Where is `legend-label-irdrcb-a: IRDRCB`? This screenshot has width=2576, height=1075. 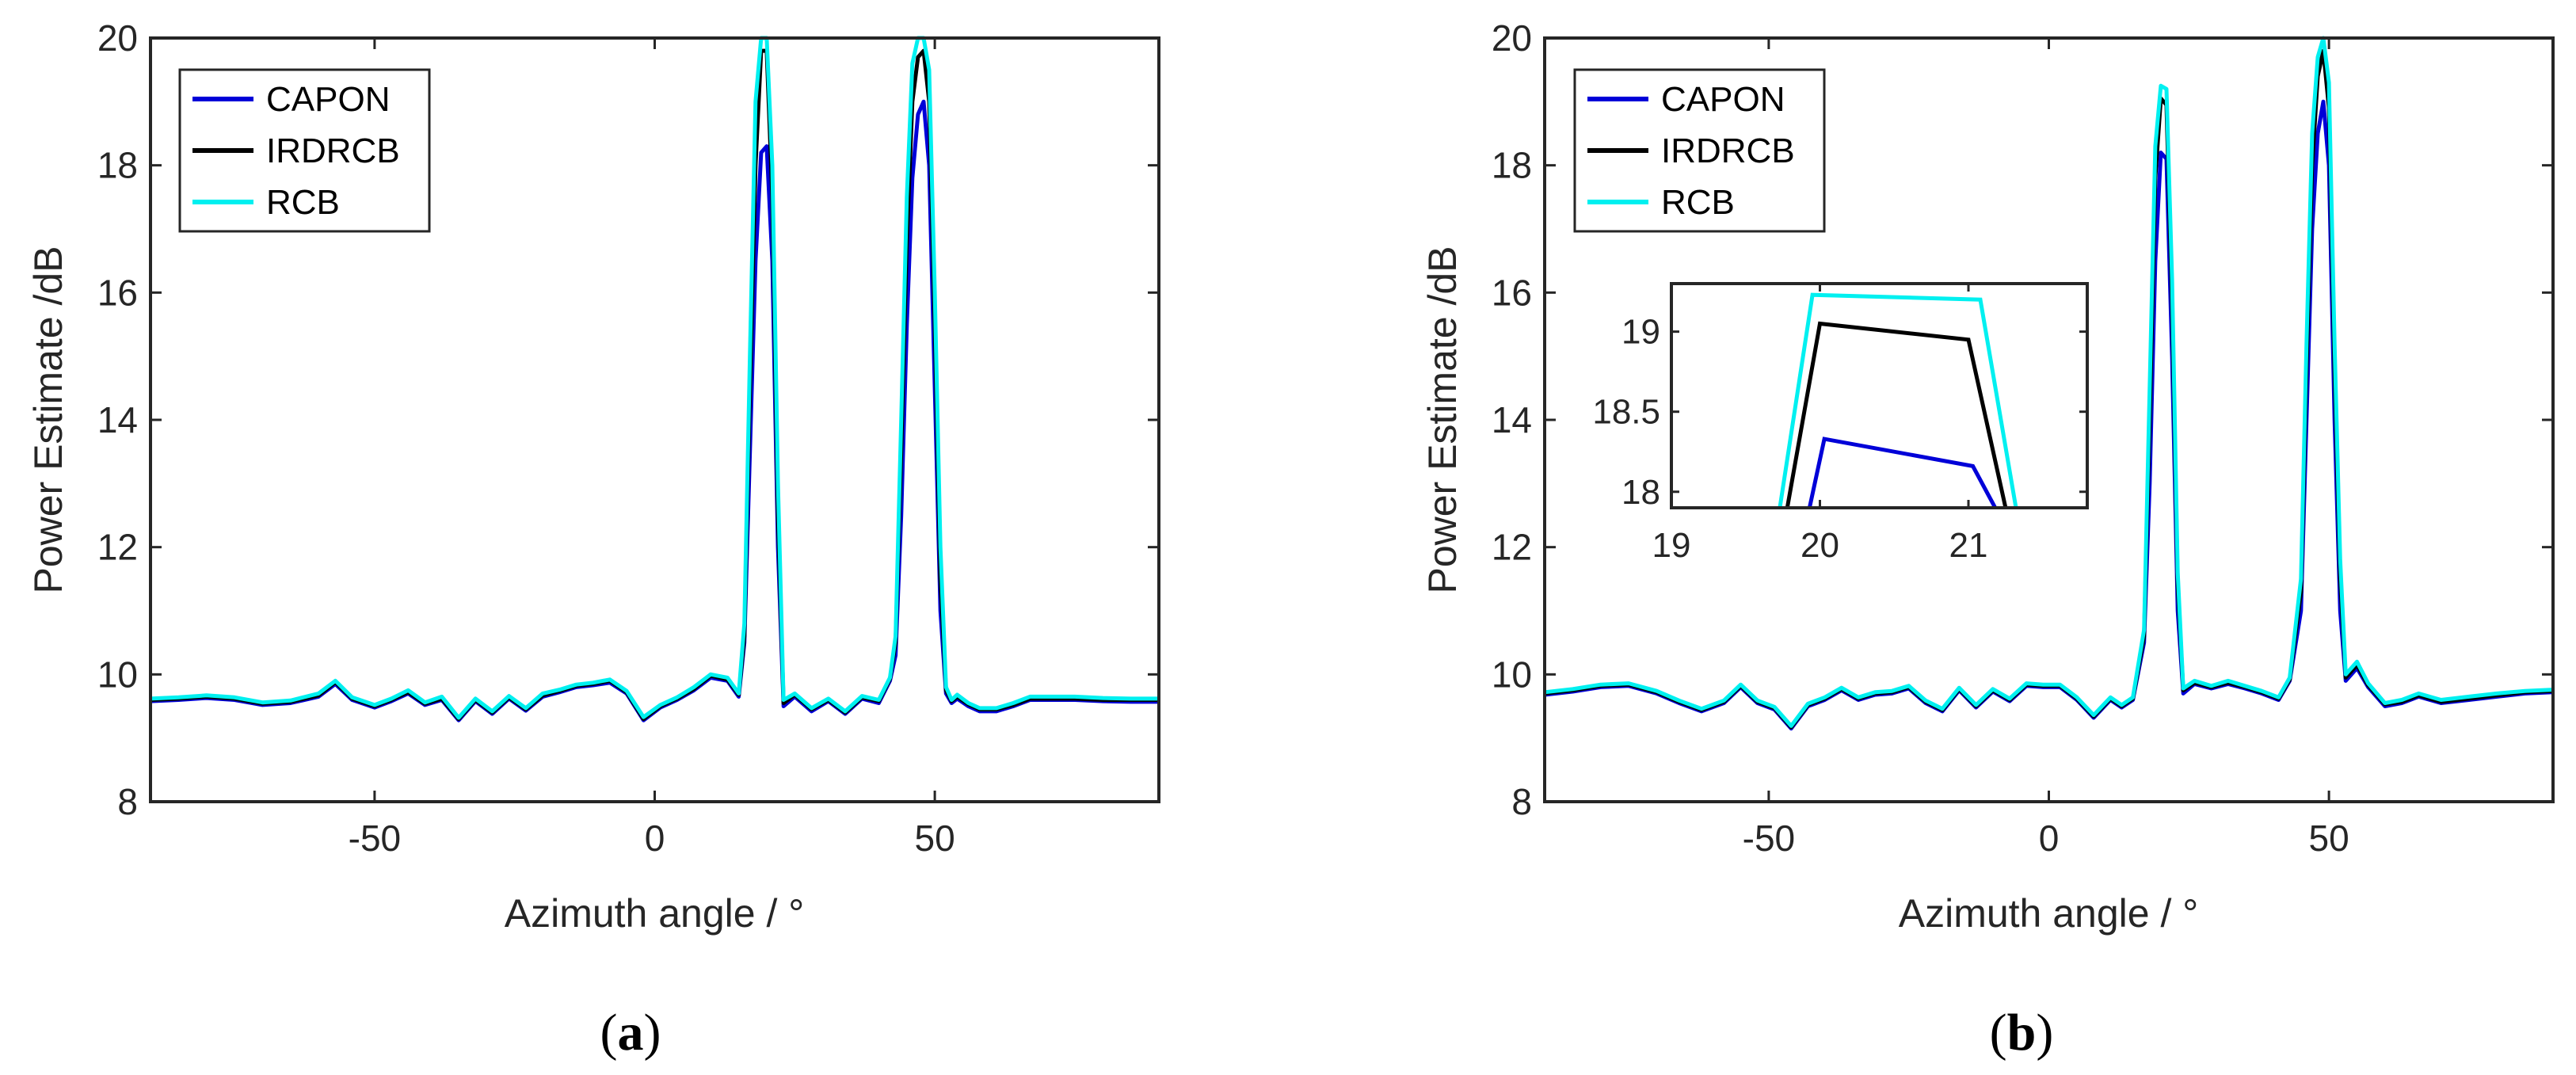
legend-label-irdrcb-a: IRDRCB is located at coordinates (333, 151).